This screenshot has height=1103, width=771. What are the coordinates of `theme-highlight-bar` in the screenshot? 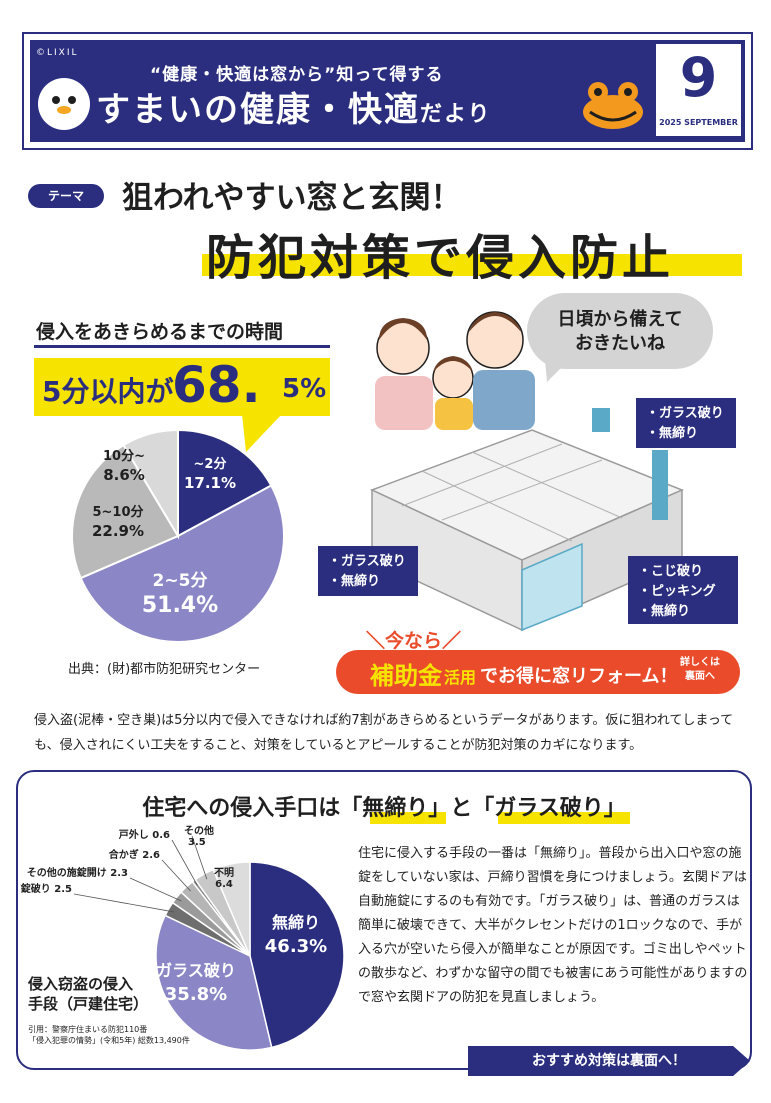 It's located at (472, 265).